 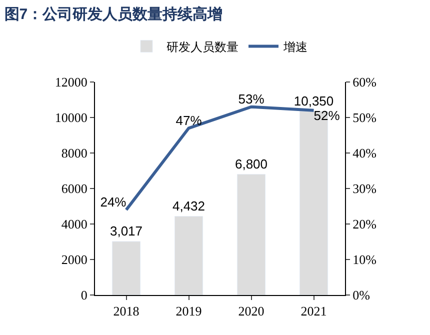 What do you see at coordinates (251, 311) in the screenshot?
I see `x-tick-label: 2020` at bounding box center [251, 311].